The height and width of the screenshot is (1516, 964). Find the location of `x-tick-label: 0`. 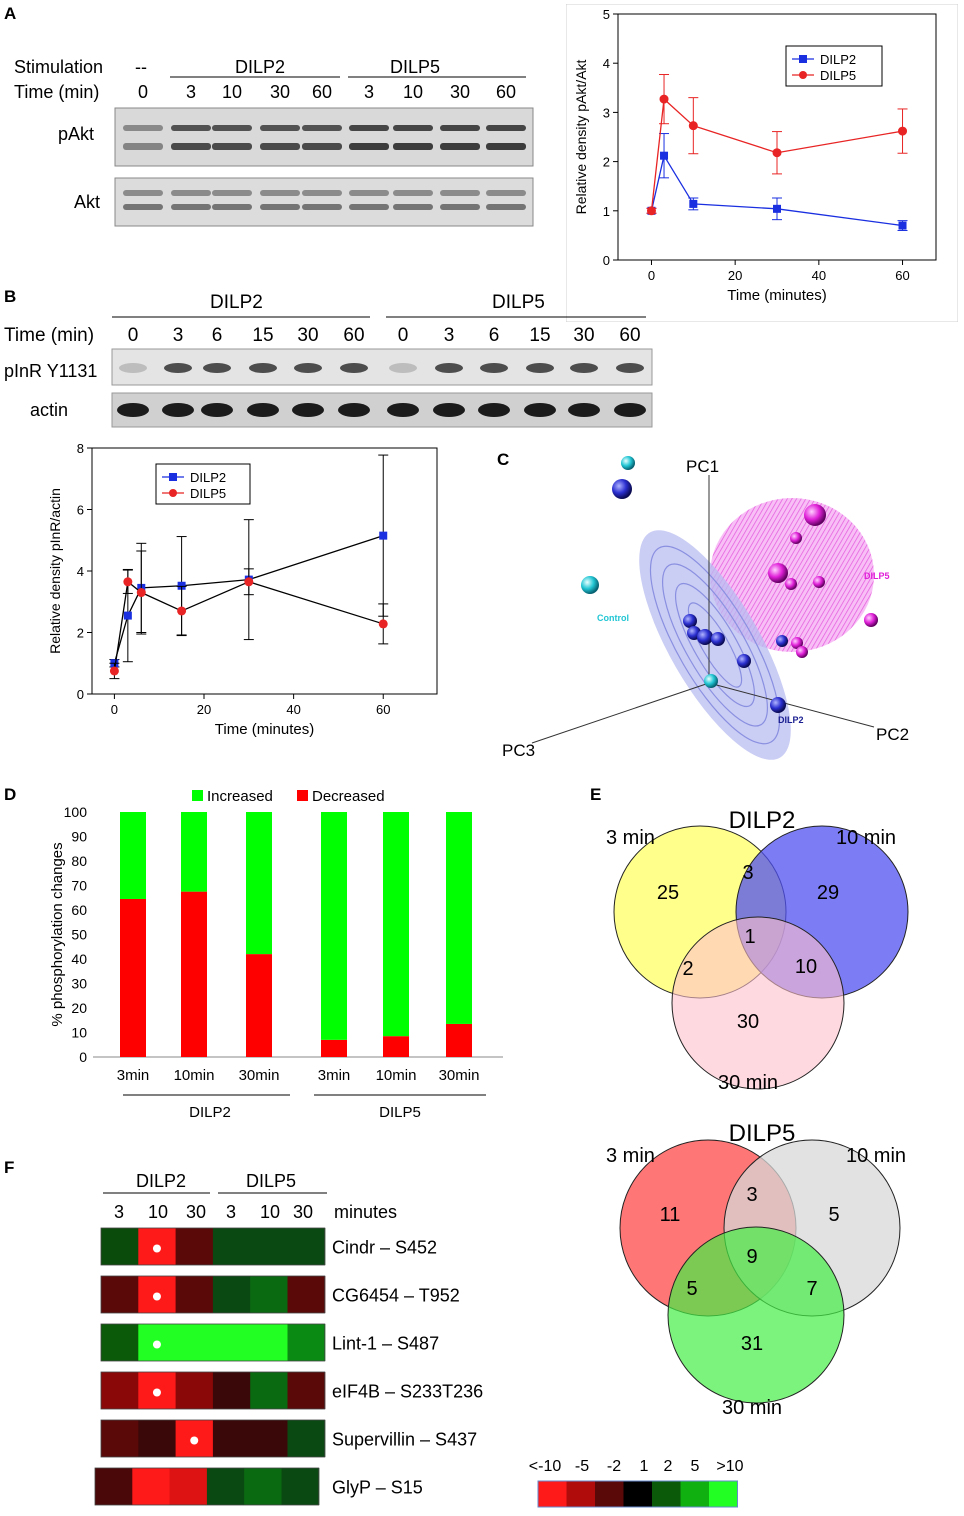

x-tick-label: 0 is located at coordinates (651, 275).